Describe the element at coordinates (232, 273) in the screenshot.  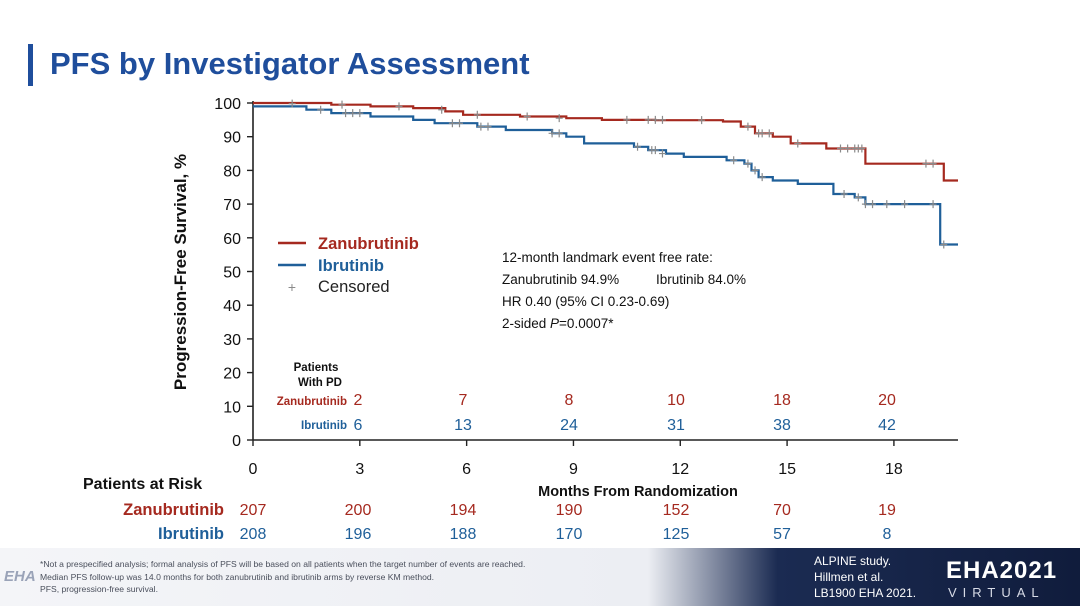
I see `y-tick-label: 50` at that location.